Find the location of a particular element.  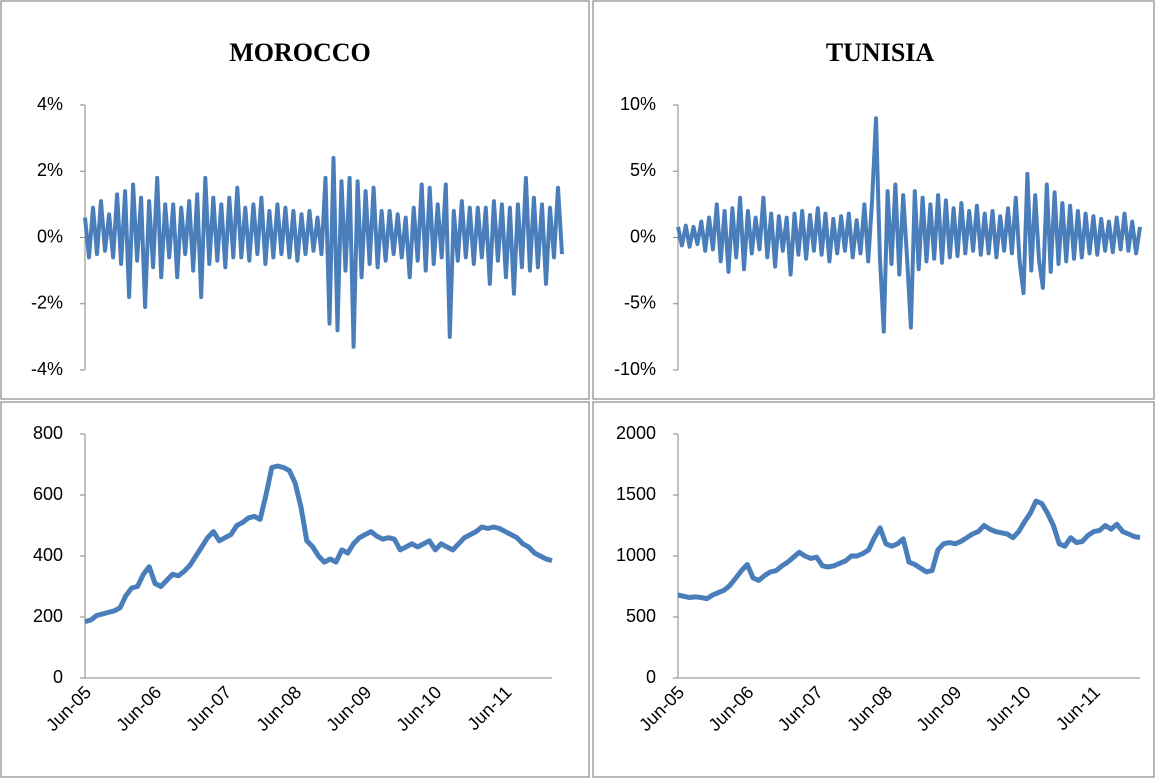

y-tick-label: 1000 is located at coordinates (636, 555).